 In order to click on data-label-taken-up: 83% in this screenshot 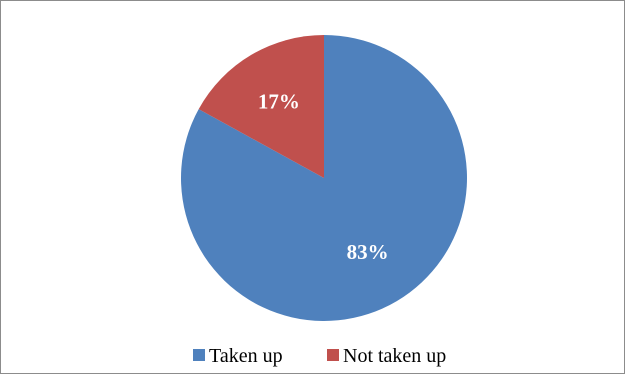, I will do `click(368, 252)`.